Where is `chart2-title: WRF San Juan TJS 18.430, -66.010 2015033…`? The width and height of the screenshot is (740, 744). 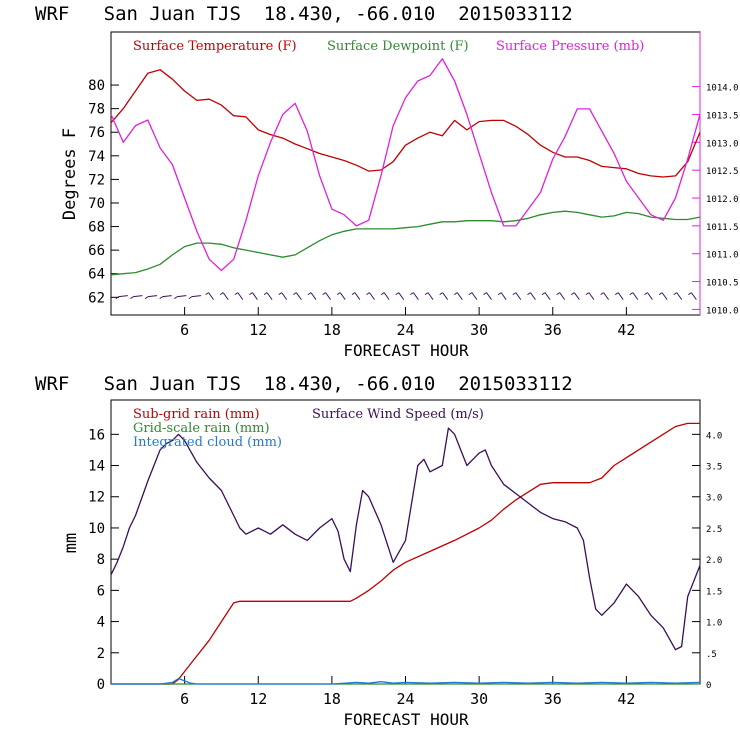
chart2-title: WRF San Juan TJS 18.430, -66.010 2015033… is located at coordinates (304, 384).